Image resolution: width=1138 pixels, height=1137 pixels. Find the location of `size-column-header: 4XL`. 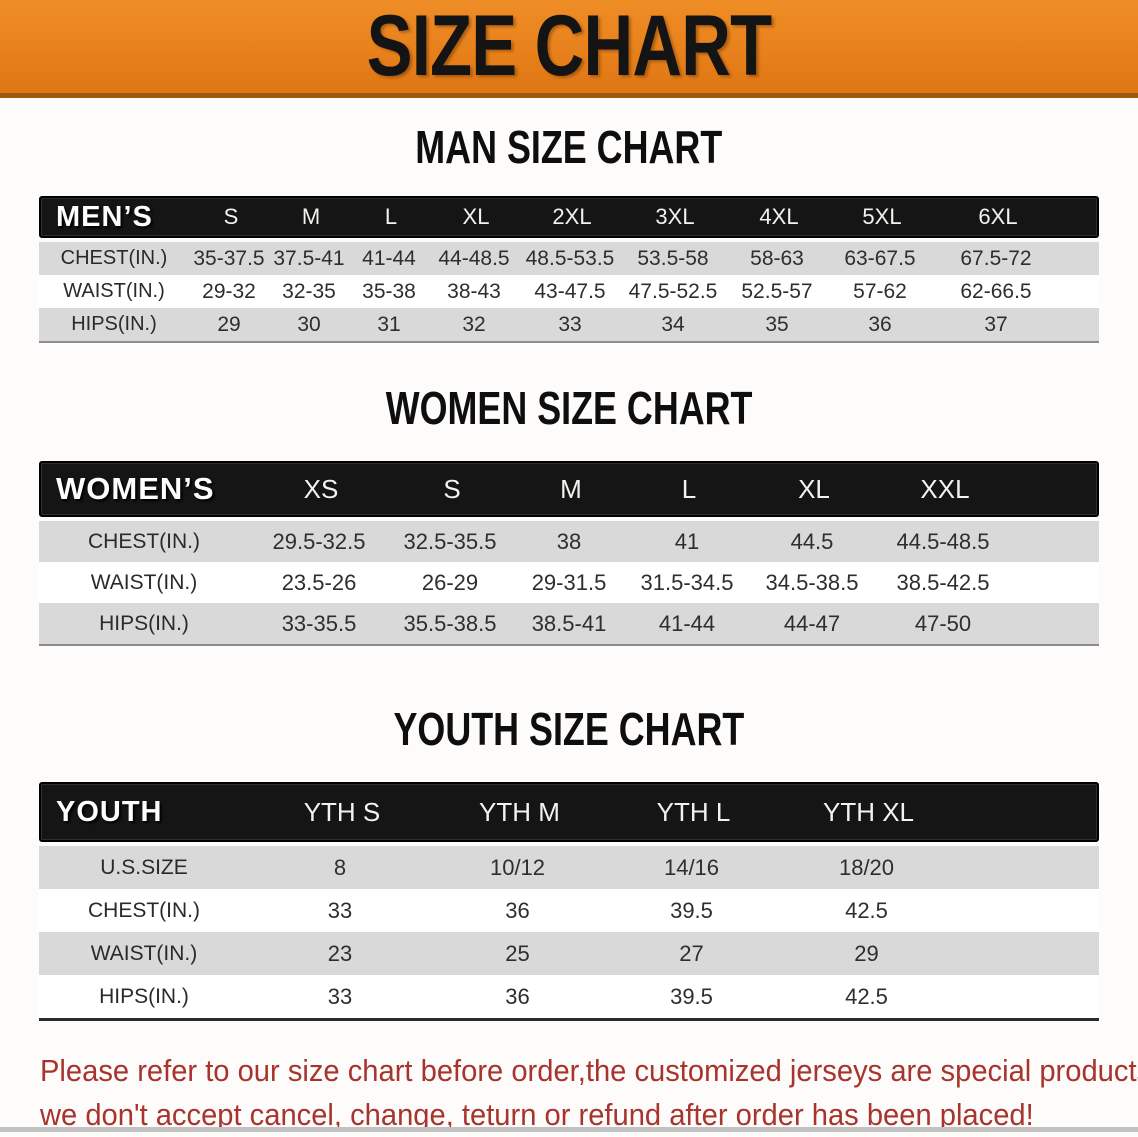

size-column-header: 4XL is located at coordinates (779, 216).